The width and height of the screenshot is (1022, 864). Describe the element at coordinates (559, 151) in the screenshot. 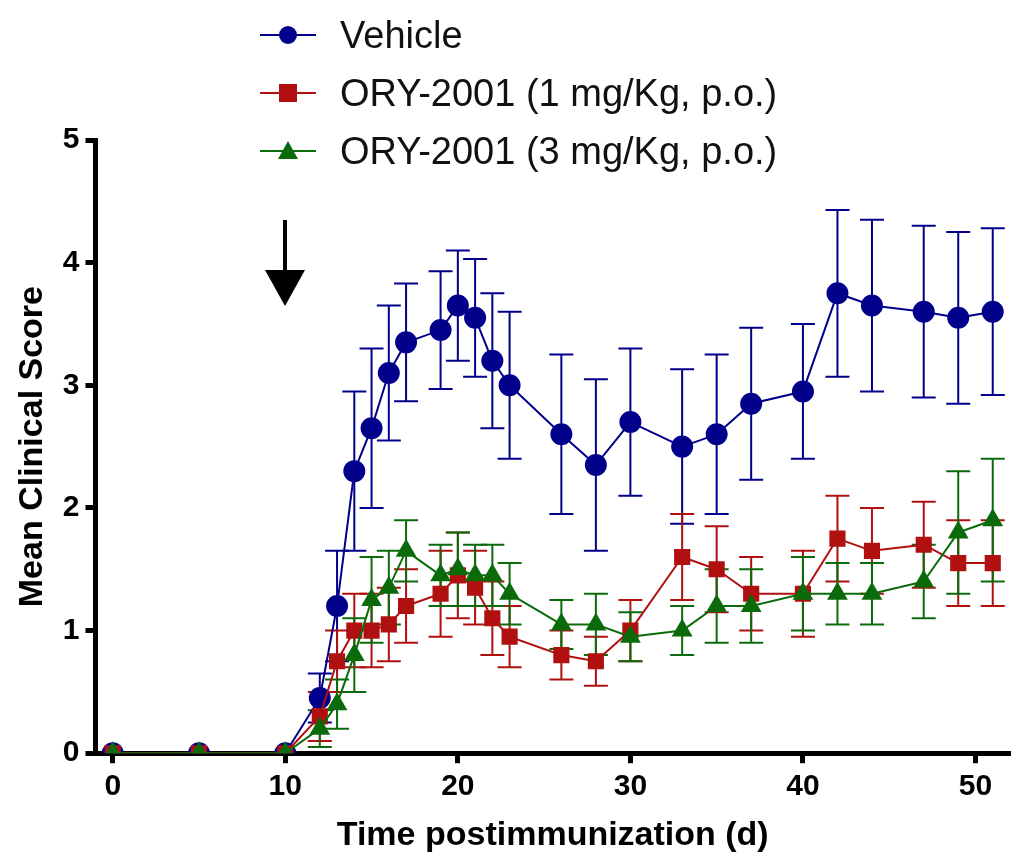

I see `legend-label: ORY-2001 (3 mg/Kg, p.o.)` at that location.